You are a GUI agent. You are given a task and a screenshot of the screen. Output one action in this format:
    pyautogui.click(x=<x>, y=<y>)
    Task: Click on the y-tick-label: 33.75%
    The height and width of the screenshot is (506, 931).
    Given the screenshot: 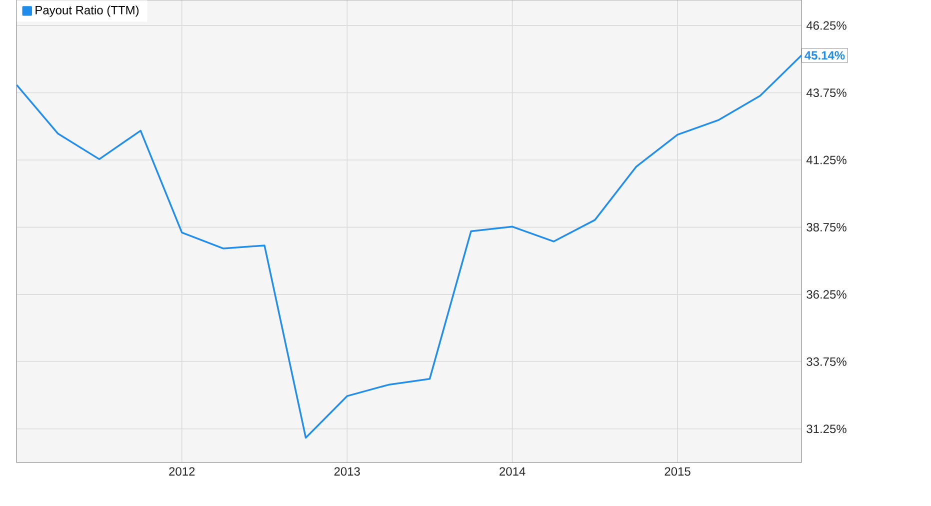 What is the action you would take?
    pyautogui.click(x=826, y=362)
    